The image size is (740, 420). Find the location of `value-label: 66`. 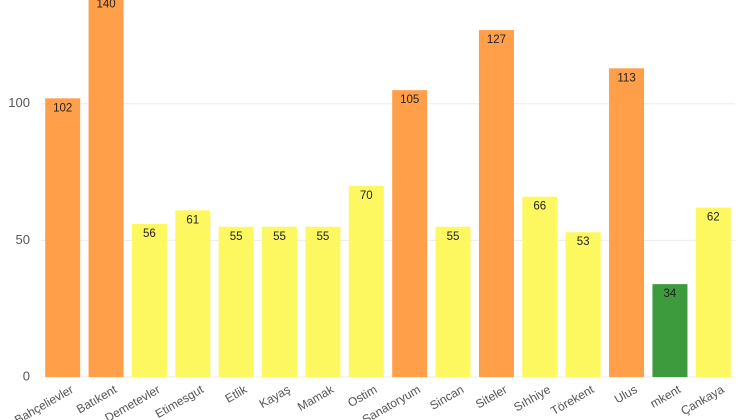

value-label: 66 is located at coordinates (539, 207).